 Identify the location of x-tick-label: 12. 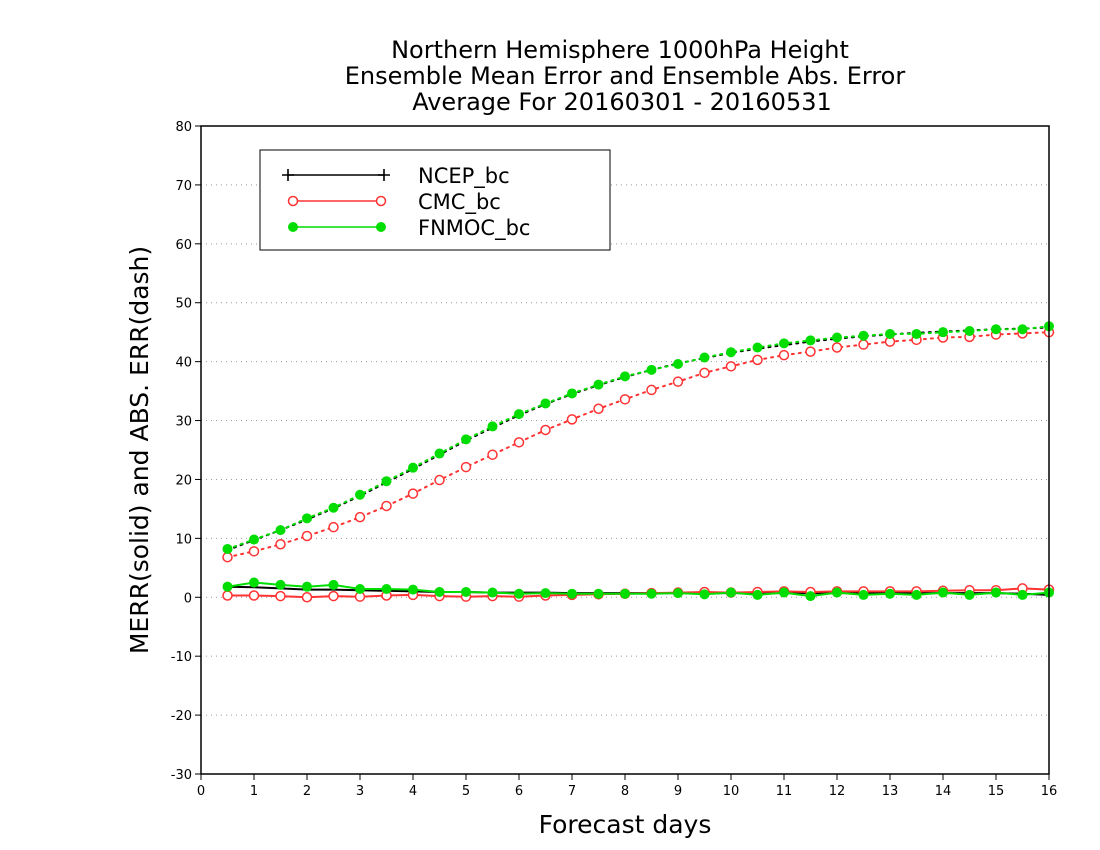
(837, 791).